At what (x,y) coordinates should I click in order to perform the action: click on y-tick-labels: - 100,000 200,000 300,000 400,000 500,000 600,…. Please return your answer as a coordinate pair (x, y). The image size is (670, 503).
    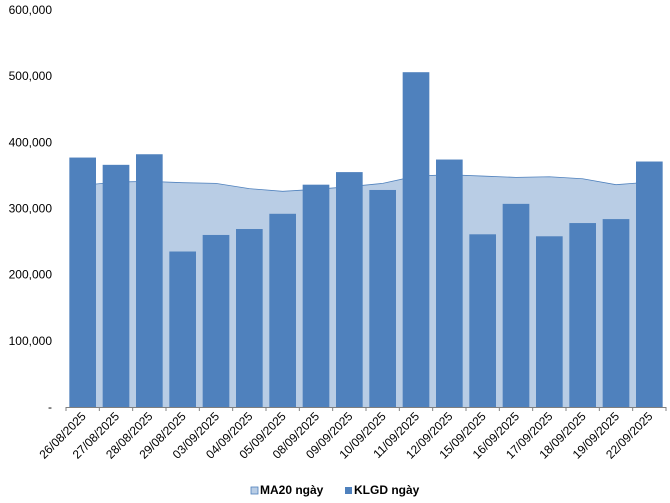
    Looking at the image, I should click on (31, 208).